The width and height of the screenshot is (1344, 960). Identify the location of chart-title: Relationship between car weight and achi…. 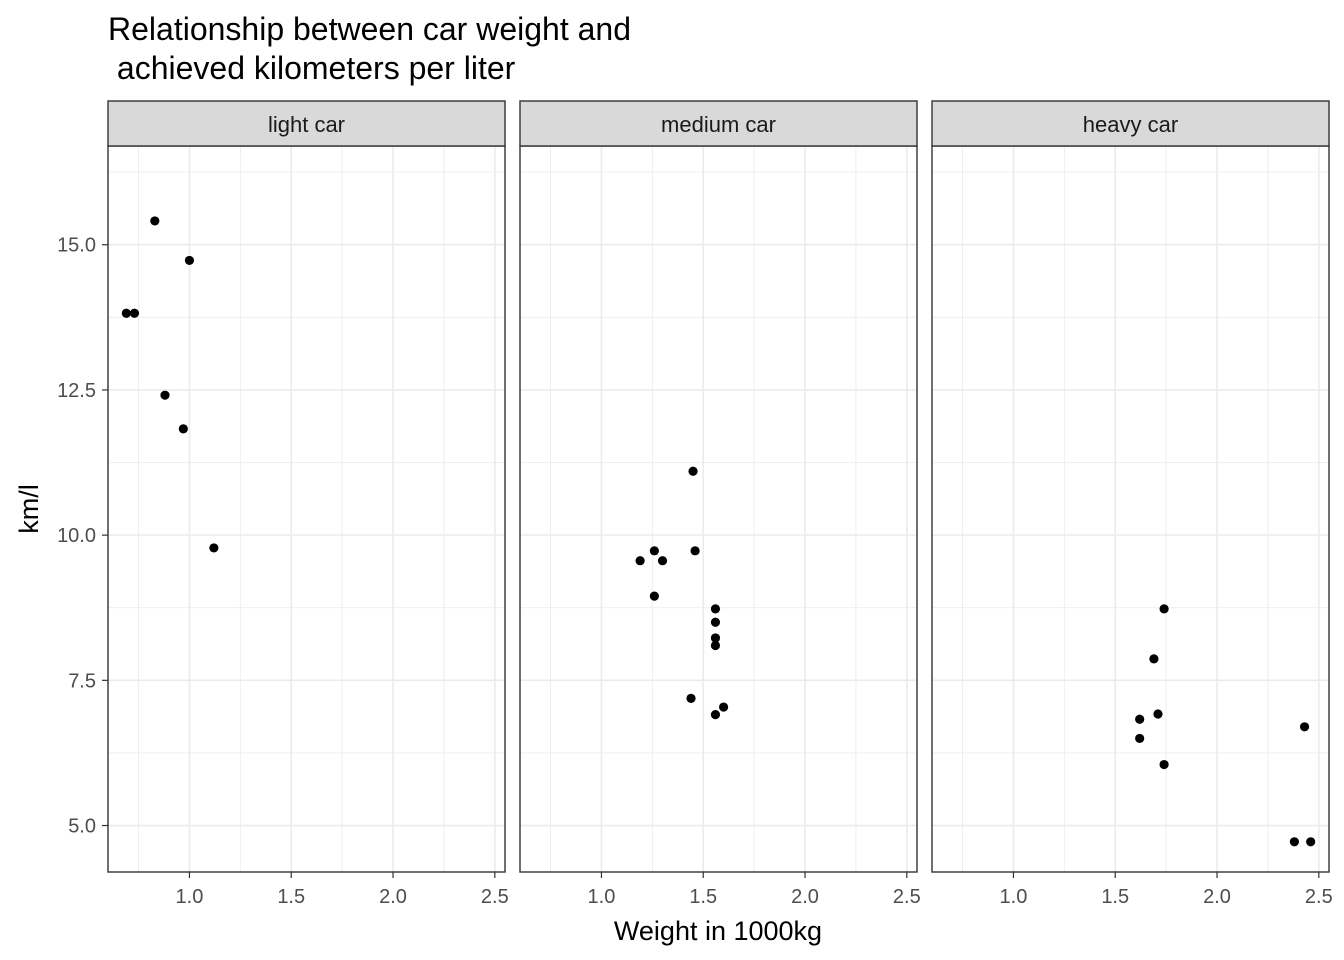
(369, 48).